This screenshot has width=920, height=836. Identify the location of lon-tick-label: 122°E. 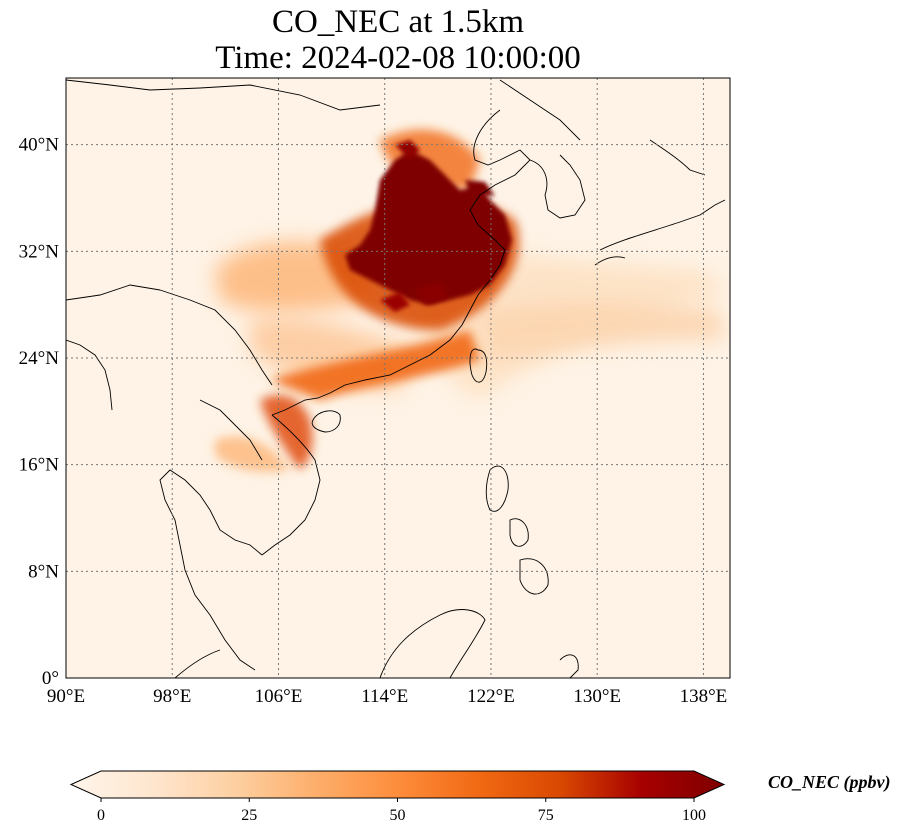
(491, 696).